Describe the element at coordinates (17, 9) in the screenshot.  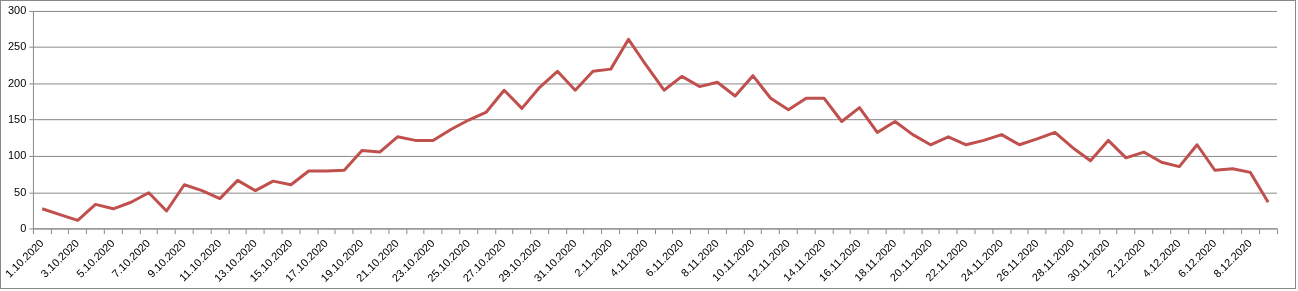
I see `y-tick-label: 300` at that location.